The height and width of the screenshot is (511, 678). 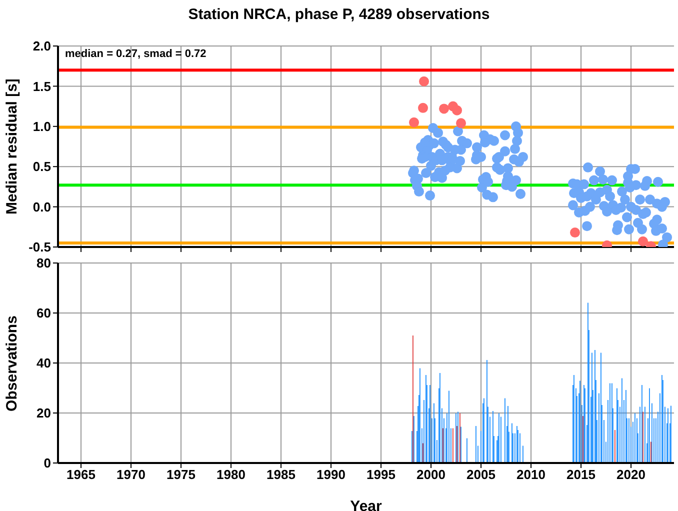 I want to click on x-tick-label: 2010, so click(x=531, y=474).